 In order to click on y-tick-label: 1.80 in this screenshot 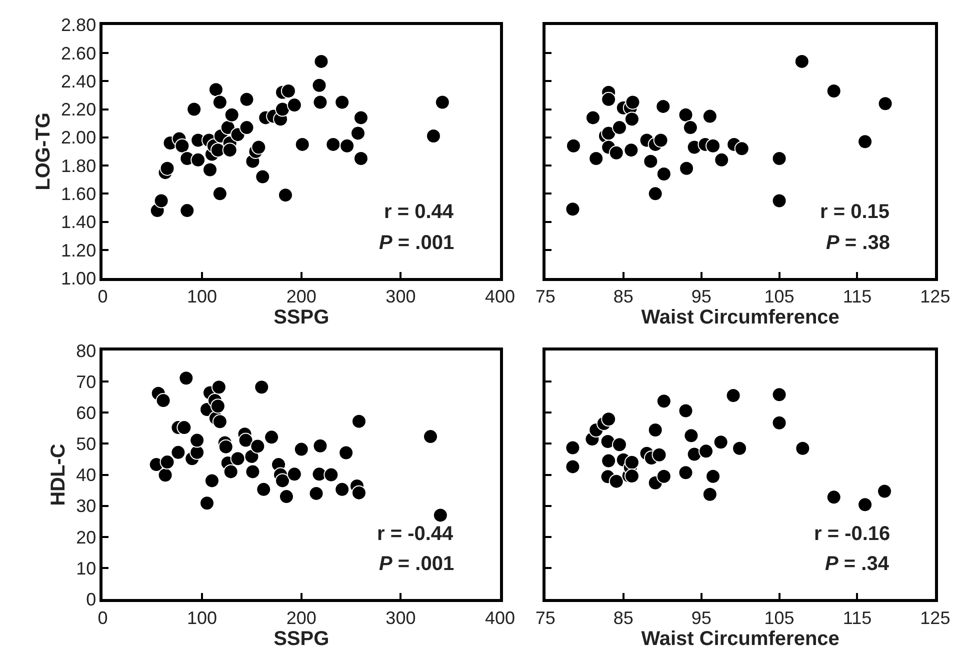, I will do `click(78, 166)`.